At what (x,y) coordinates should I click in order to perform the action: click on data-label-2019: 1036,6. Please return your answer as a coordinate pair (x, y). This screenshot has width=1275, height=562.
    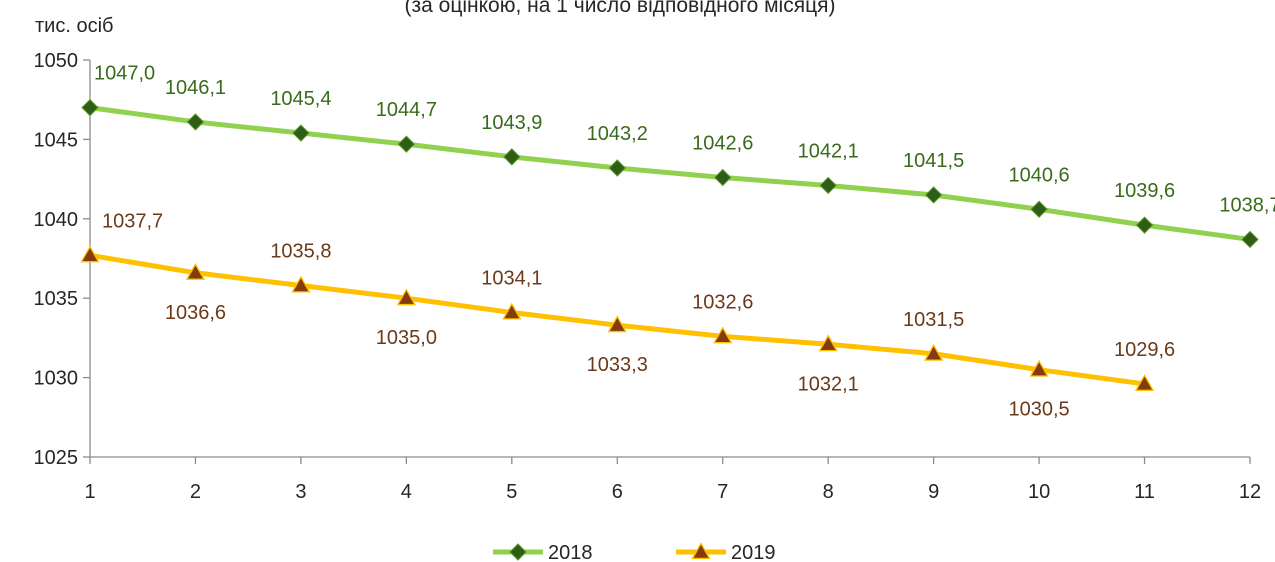
    Looking at the image, I should click on (195, 313).